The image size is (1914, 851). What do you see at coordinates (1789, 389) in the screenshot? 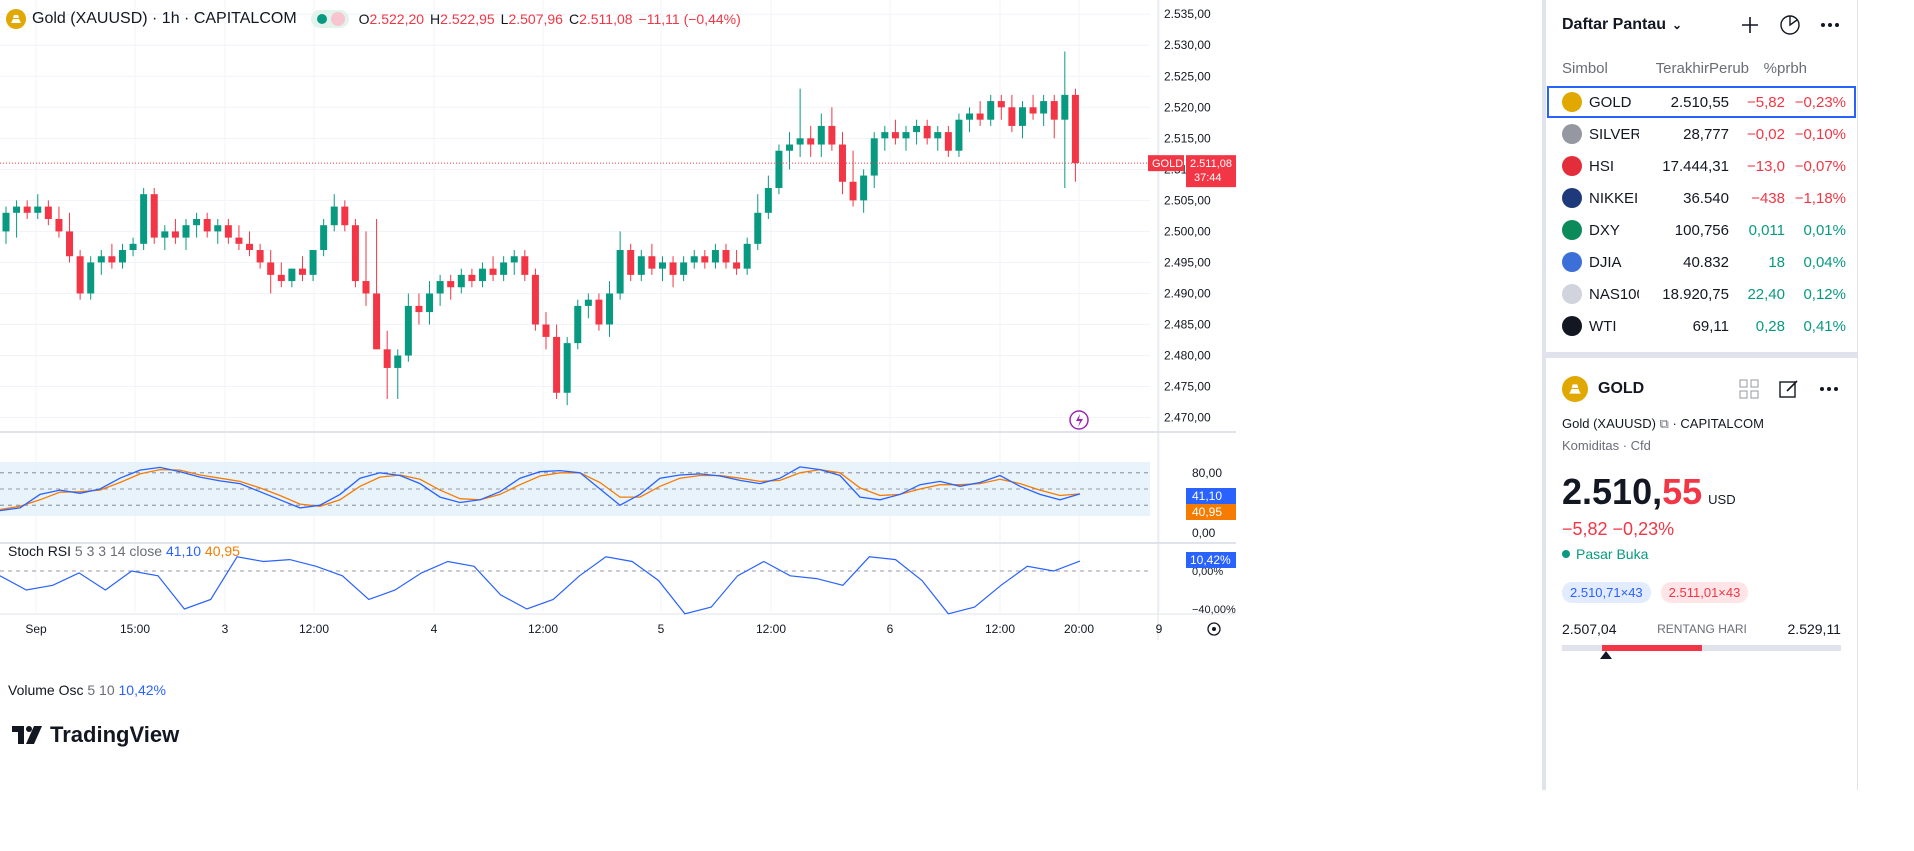
I see `edit-icon` at bounding box center [1789, 389].